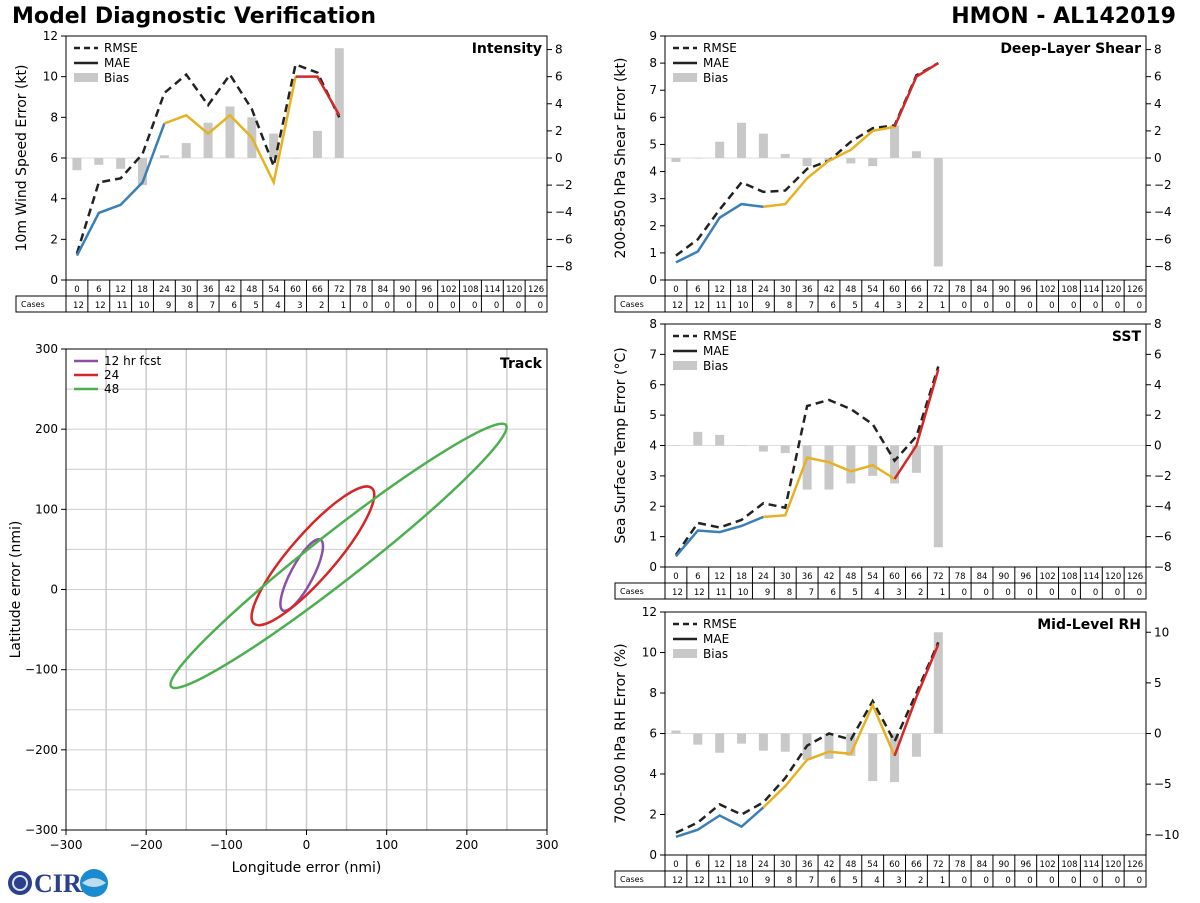 The width and height of the screenshot is (1200, 903). I want to click on y-tick-label: −100, so click(41, 670).